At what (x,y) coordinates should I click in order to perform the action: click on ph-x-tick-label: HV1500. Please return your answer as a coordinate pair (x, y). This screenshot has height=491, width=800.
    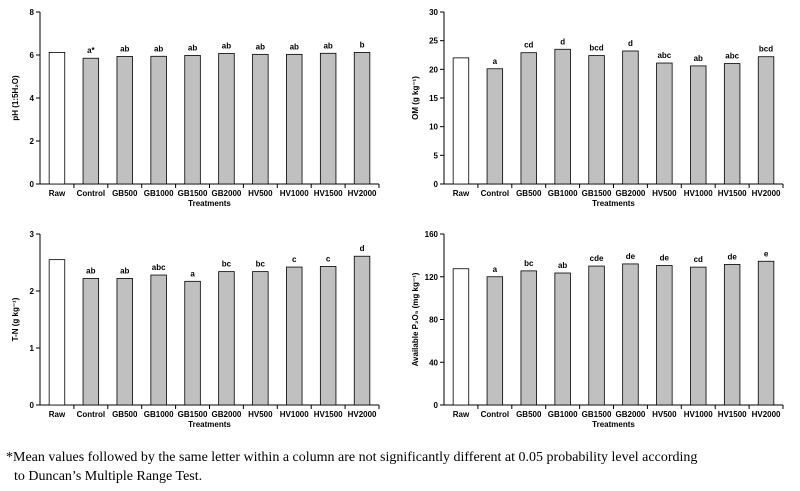
    Looking at the image, I should click on (328, 193).